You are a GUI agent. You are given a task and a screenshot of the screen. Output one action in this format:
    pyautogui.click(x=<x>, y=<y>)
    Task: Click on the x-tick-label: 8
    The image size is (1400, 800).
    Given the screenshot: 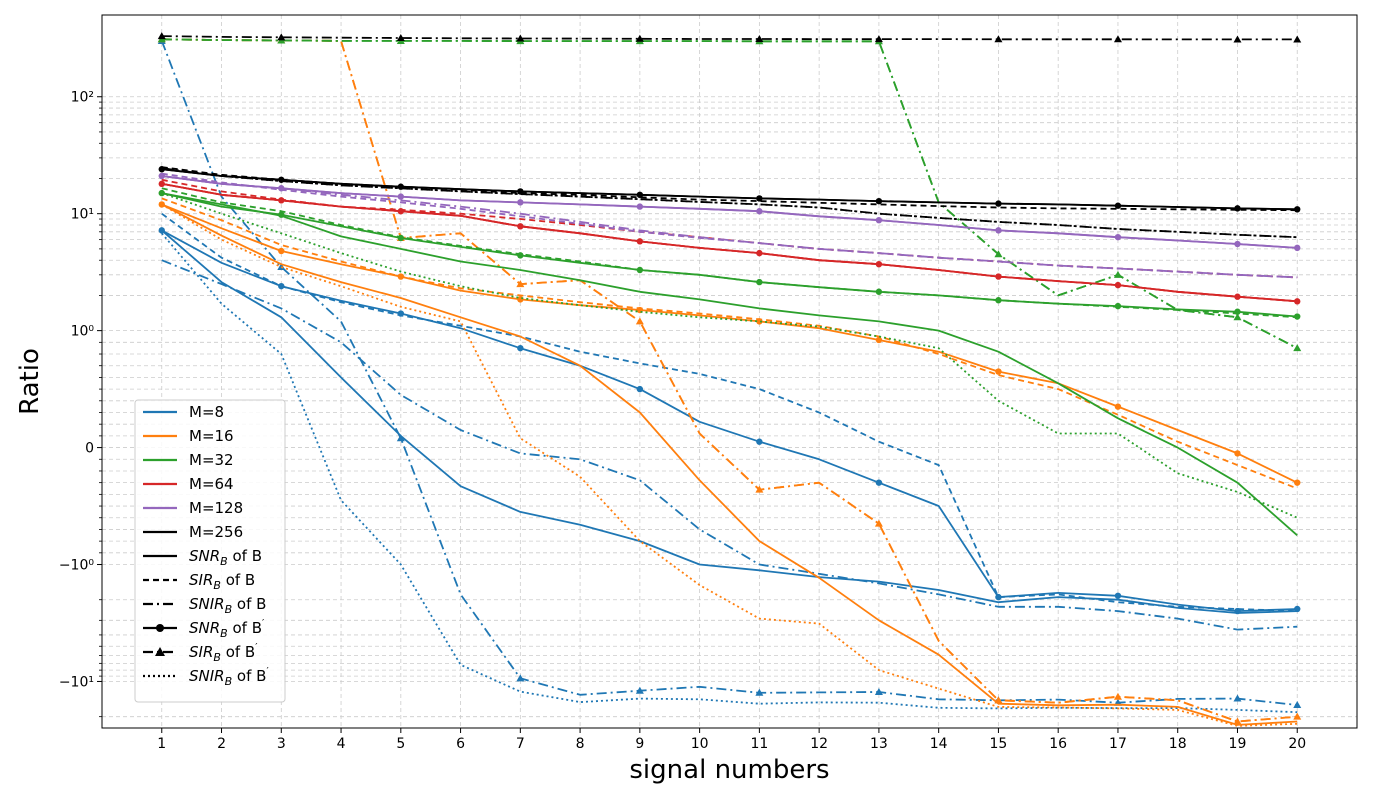 What is the action you would take?
    pyautogui.click(x=580, y=744)
    